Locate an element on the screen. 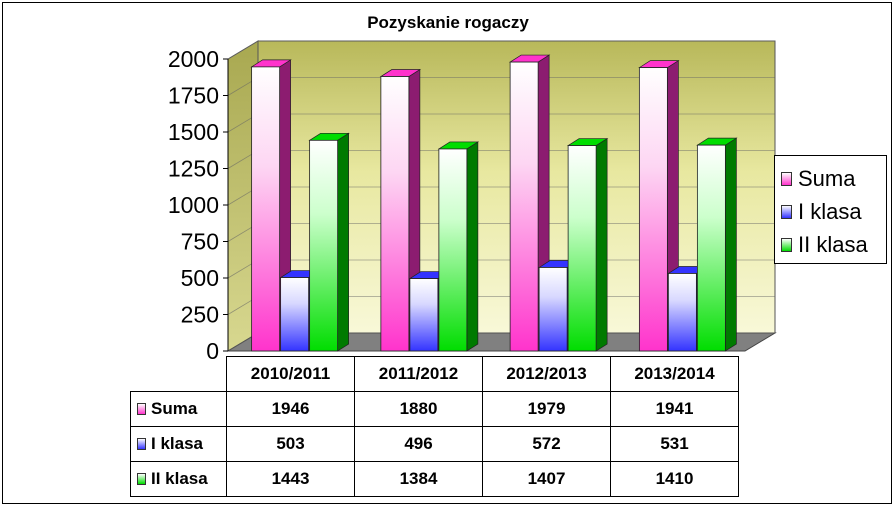  y-tick-label: 1500 is located at coordinates (193, 132).